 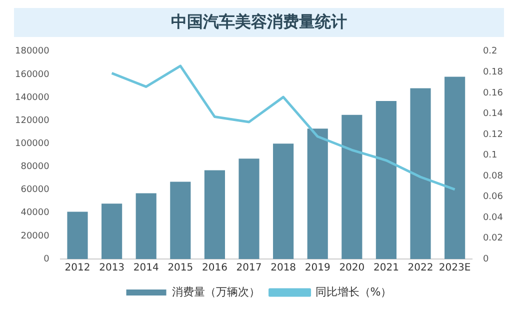 I want to click on chart-title: 中国汽车美容消费量统计, so click(x=259, y=22).